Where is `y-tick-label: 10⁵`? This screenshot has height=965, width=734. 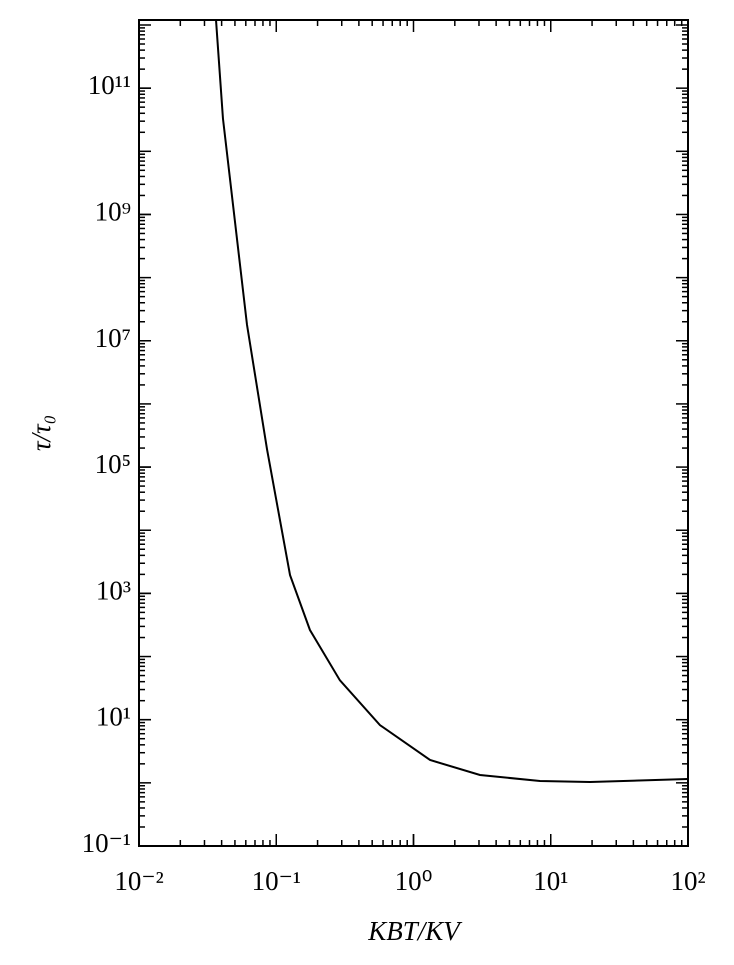
y-tick-label: 10⁵ is located at coordinates (113, 464).